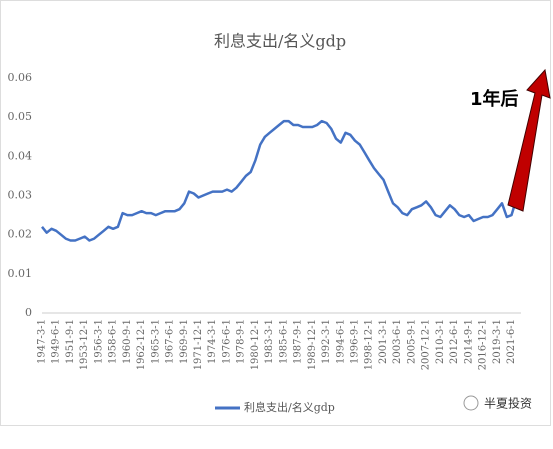  I want to click on x-tick-label: 1978-9-1, so click(241, 341).